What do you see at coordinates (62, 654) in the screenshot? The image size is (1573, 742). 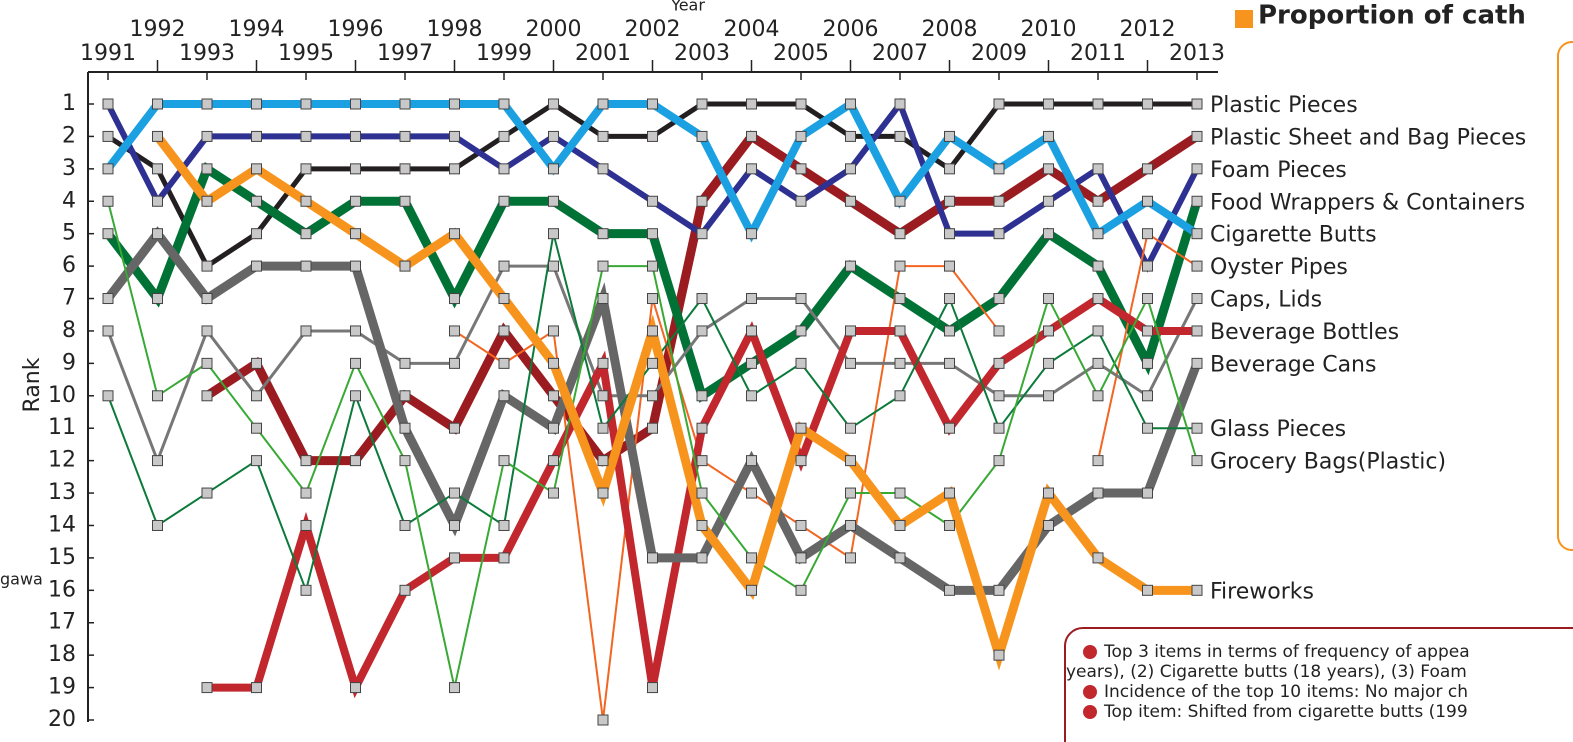 I see `y-tick-label: 18` at bounding box center [62, 654].